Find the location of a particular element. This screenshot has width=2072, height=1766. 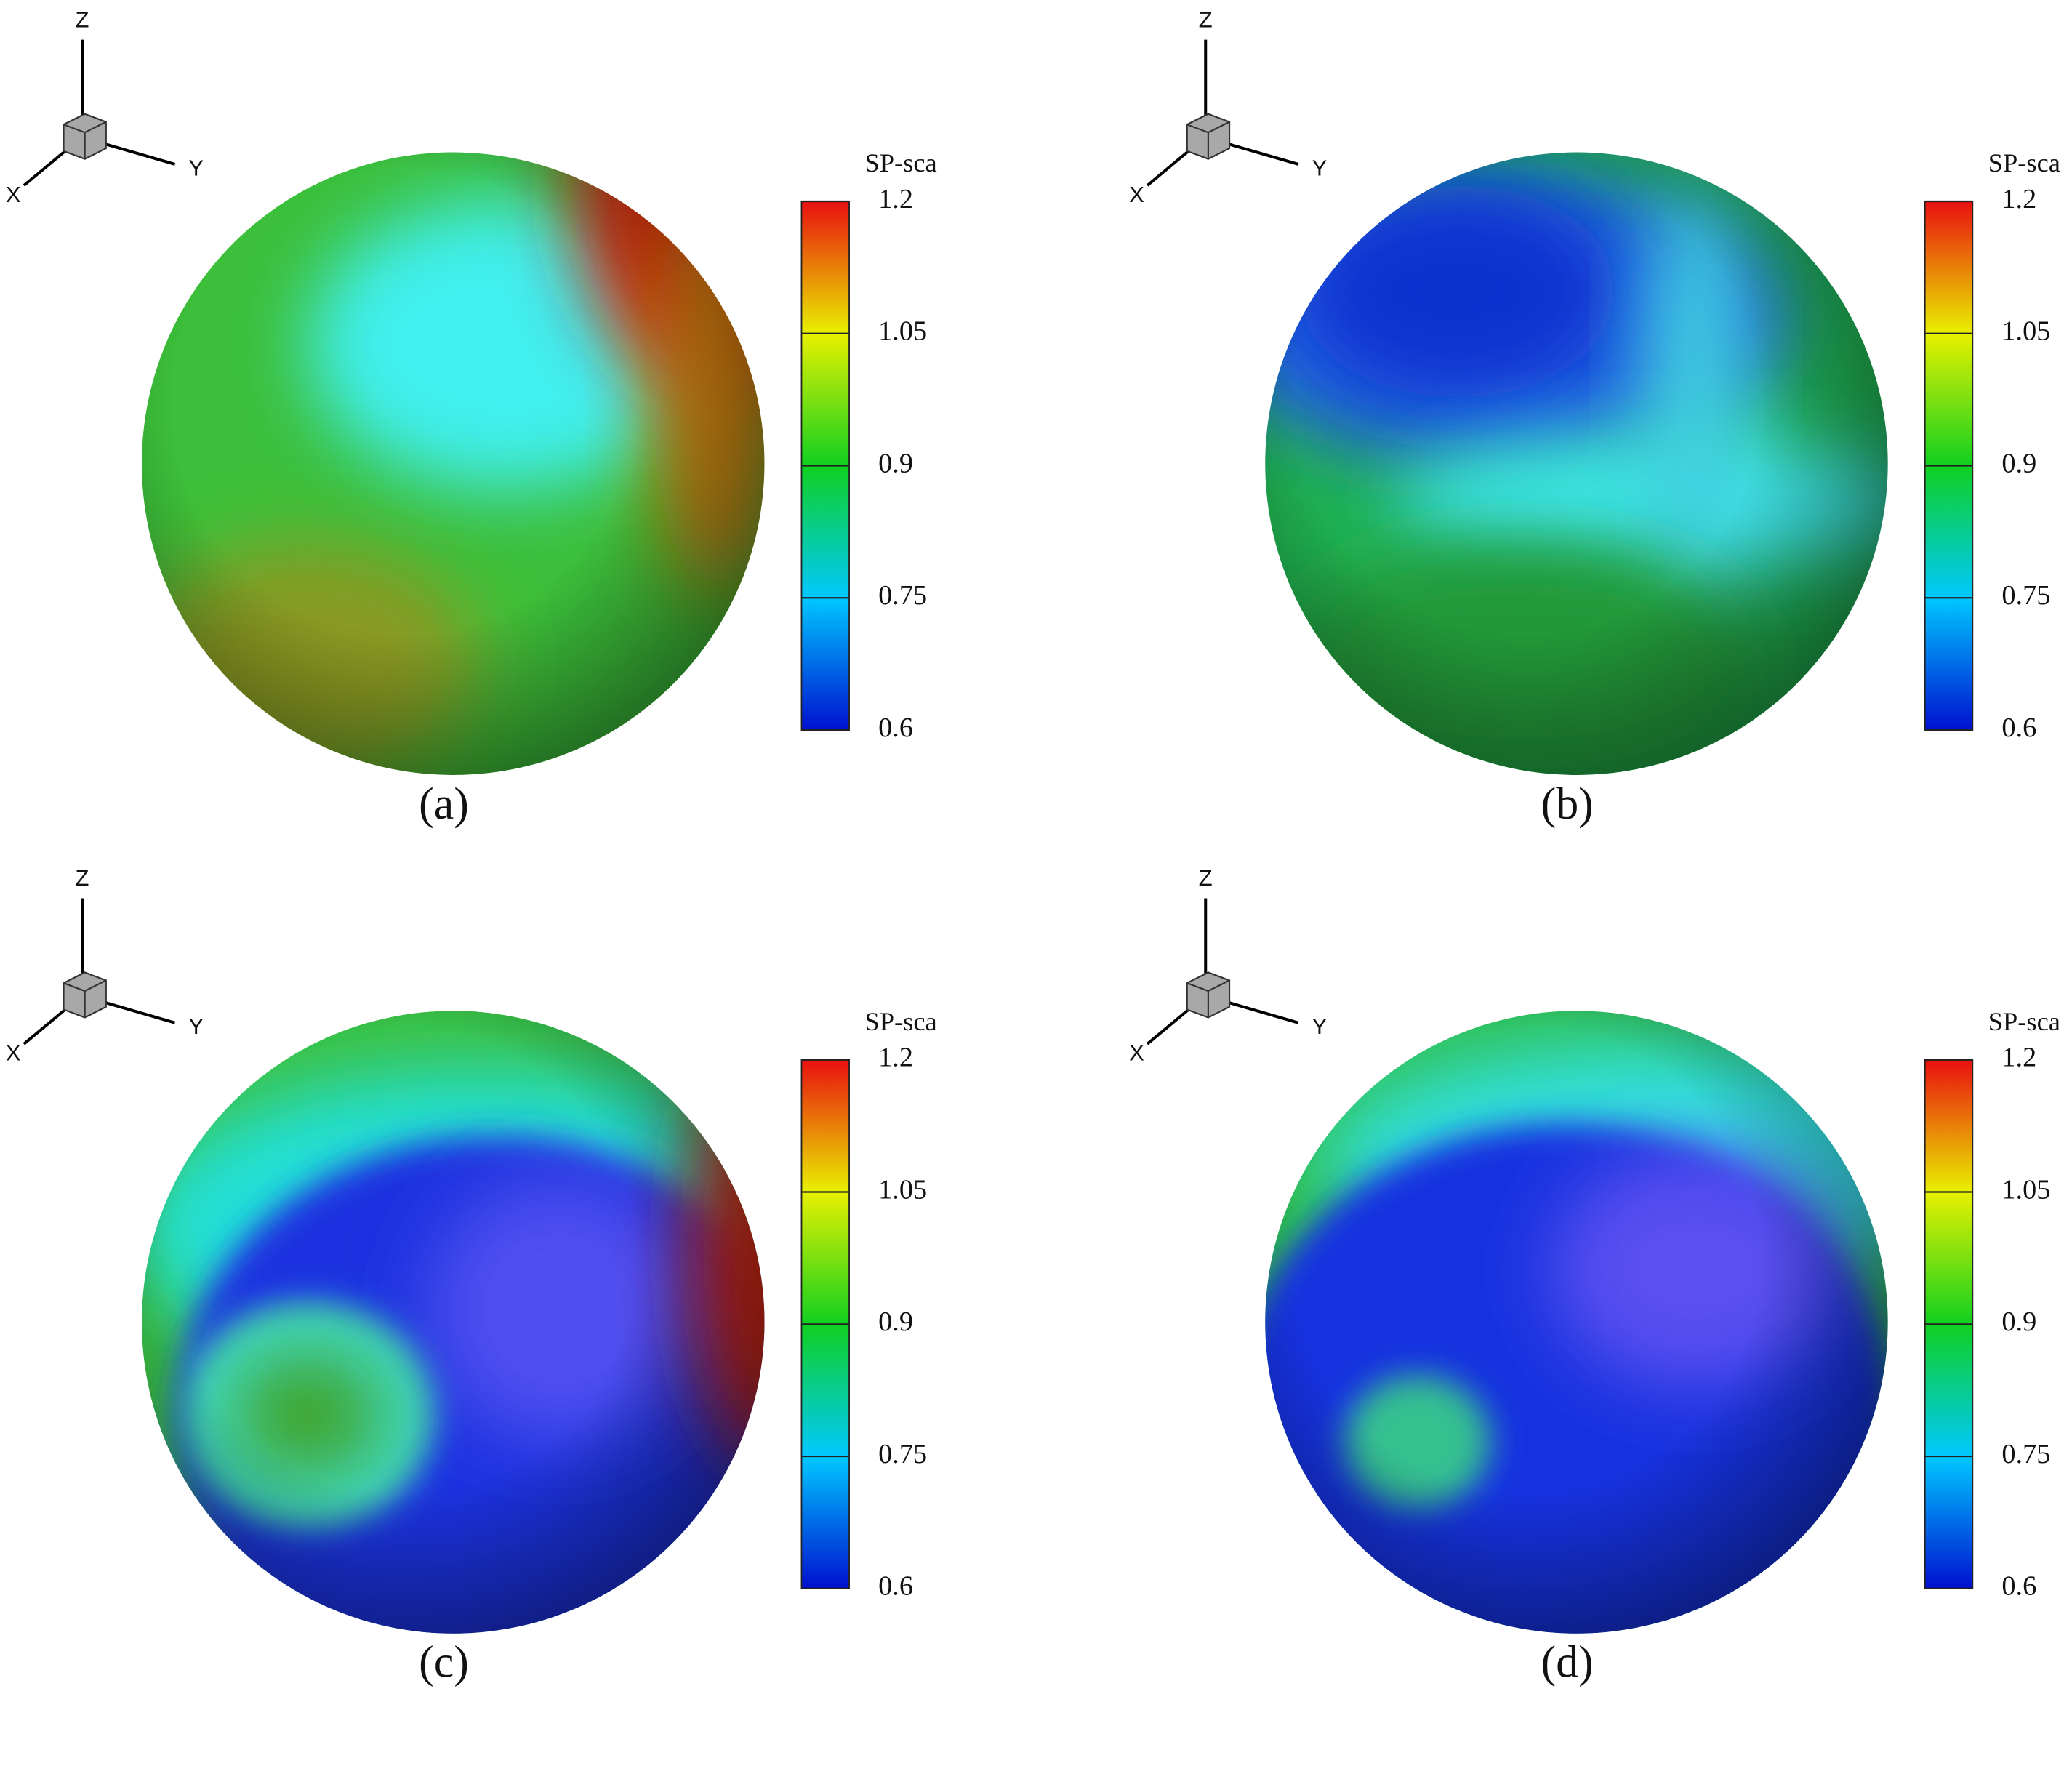

panel-label: (c) is located at coordinates (444, 1662).